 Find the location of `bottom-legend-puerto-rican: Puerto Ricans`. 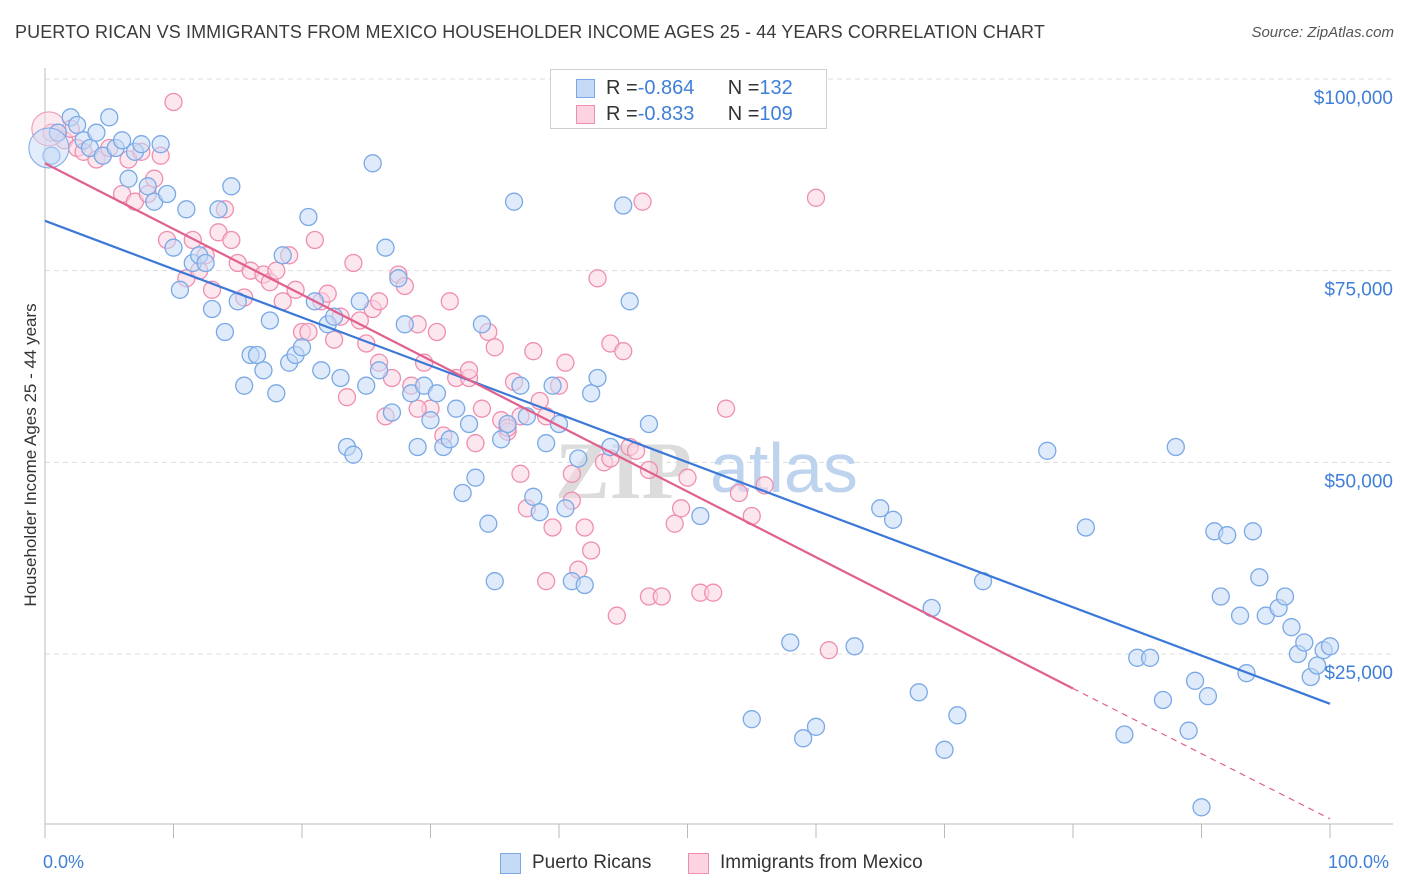

bottom-legend-puerto-rican: Puerto Ricans is located at coordinates (575, 863).